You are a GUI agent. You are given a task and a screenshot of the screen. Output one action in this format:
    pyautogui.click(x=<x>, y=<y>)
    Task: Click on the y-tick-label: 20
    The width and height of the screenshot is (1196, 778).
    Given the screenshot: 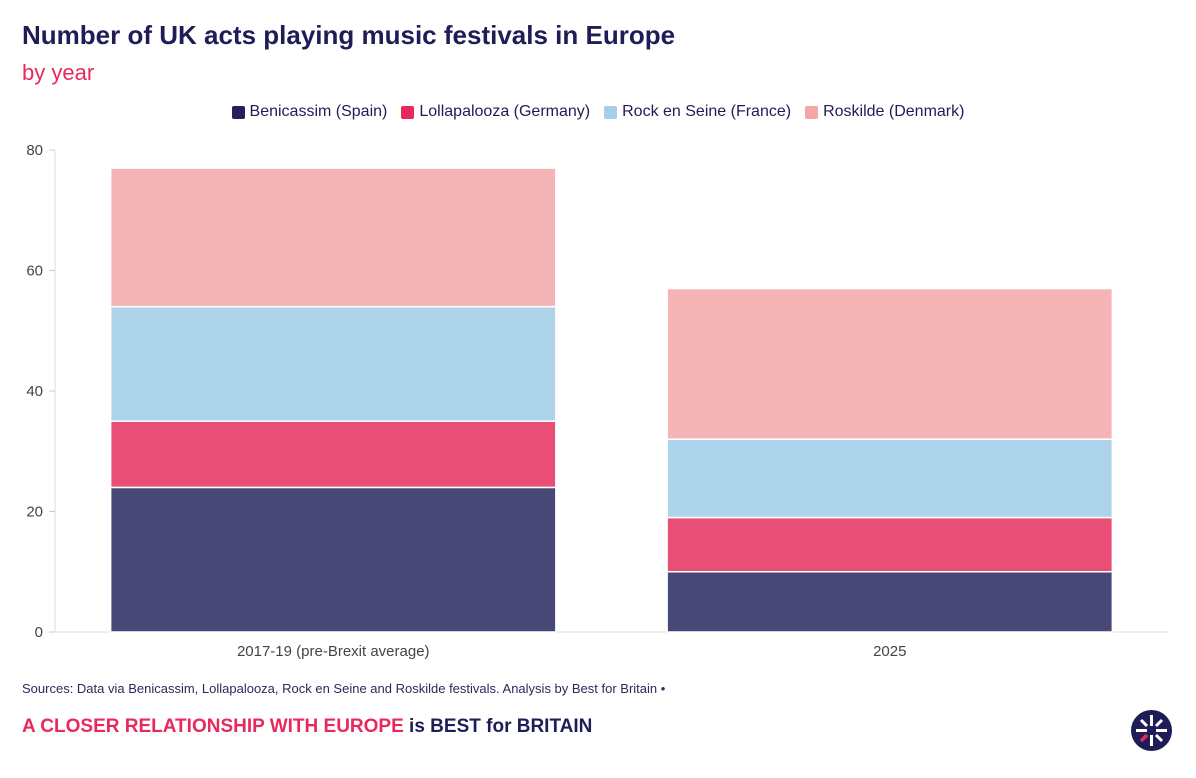 What is the action you would take?
    pyautogui.click(x=34, y=512)
    